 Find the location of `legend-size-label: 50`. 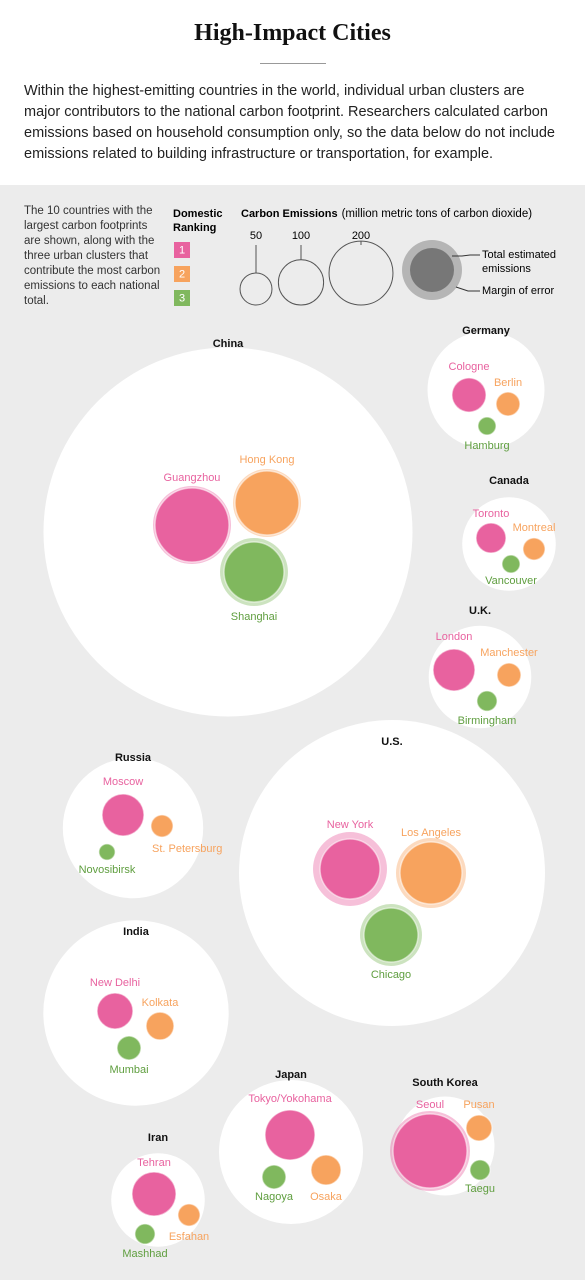

legend-size-label: 50 is located at coordinates (256, 236).